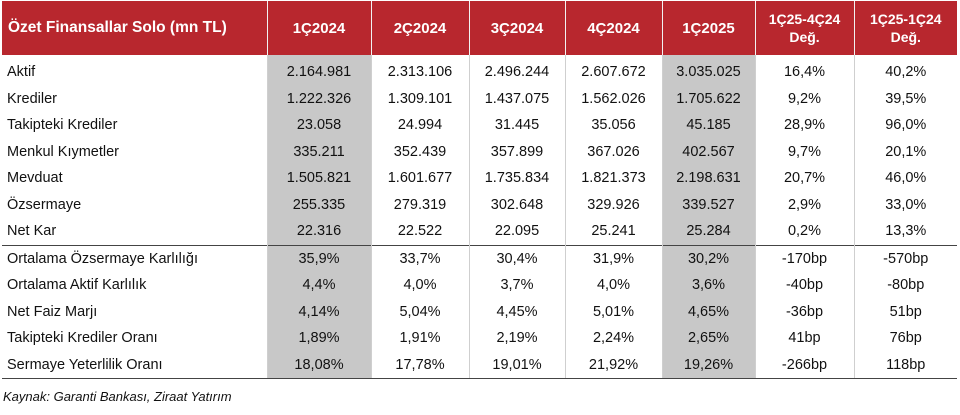 The image size is (960, 415). Describe the element at coordinates (319, 365) in the screenshot. I see `value-cell: 18,08%` at that location.